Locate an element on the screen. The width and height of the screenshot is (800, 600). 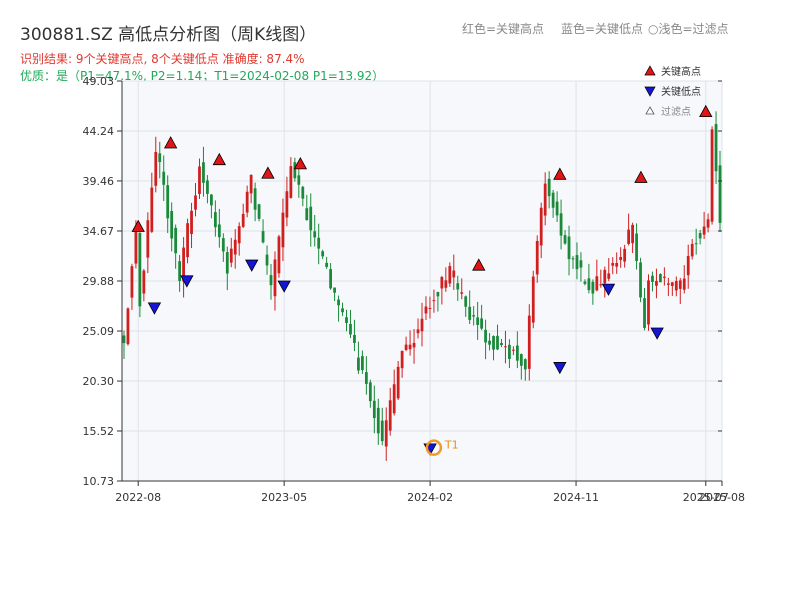
legend-filtered-label: 过滤点 is located at coordinates (676, 111).